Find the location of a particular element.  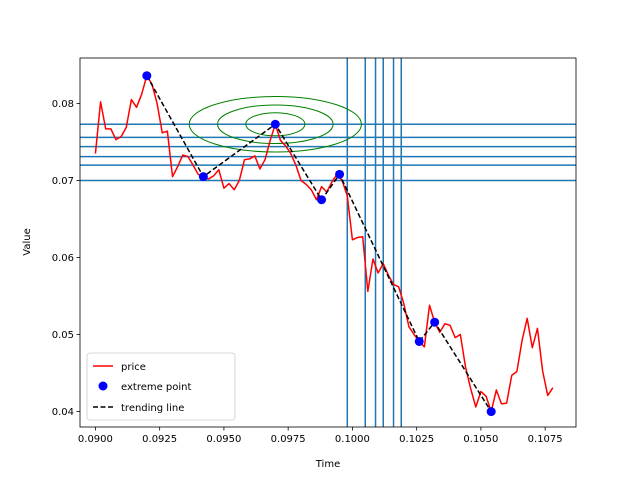

y-axis: 0.04 0.05 0.06 0.07 0.08 is located at coordinates (66, 258).